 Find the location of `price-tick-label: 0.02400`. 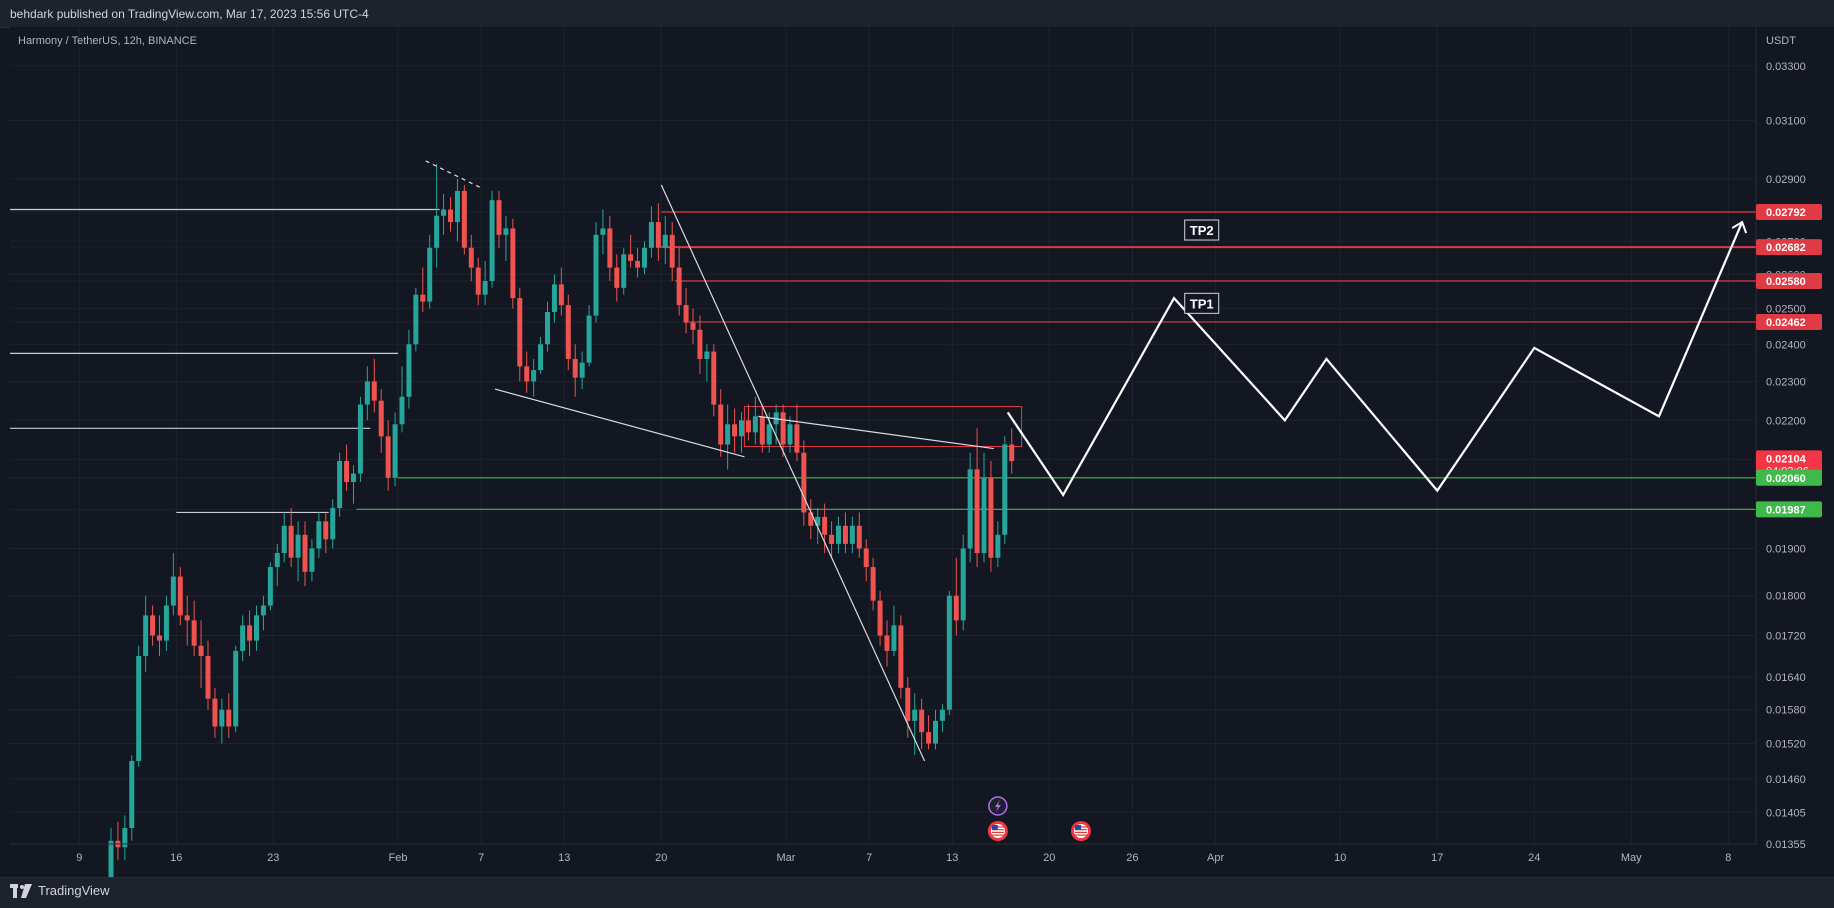

price-tick-label: 0.02400 is located at coordinates (1786, 345).